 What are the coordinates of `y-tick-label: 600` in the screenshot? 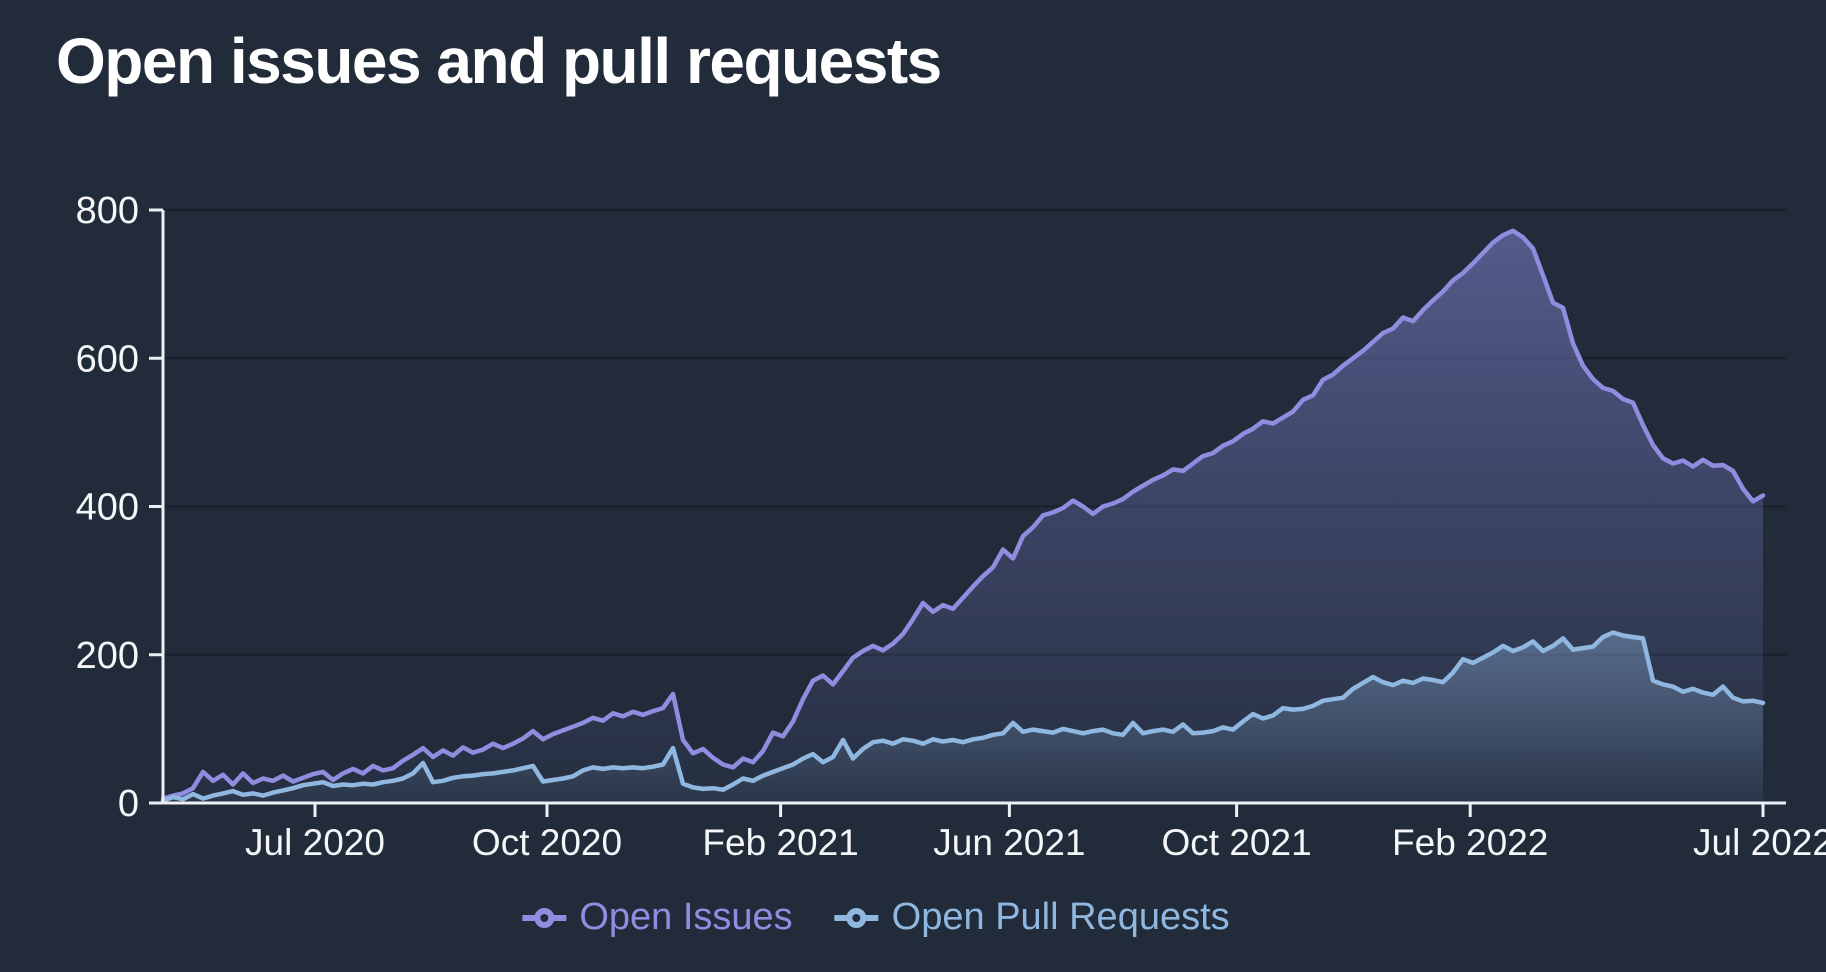 It's located at (107, 359).